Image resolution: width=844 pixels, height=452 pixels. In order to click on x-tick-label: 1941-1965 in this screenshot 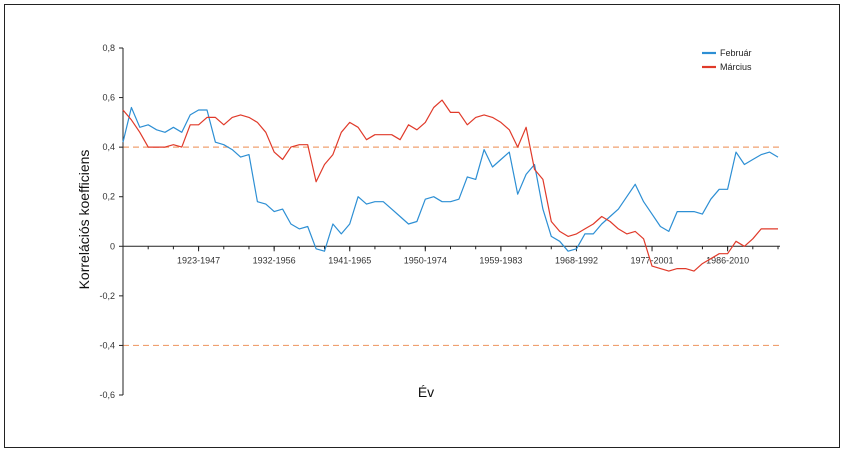, I will do `click(349, 260)`.